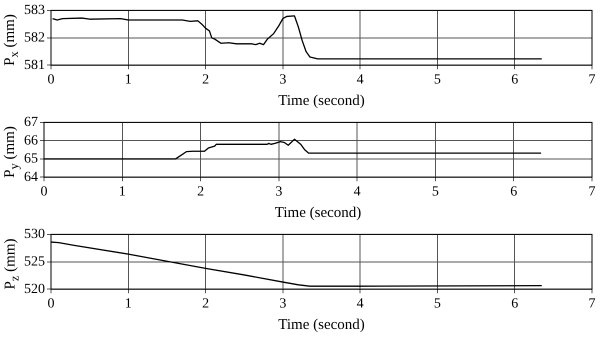 The image size is (600, 337). What do you see at coordinates (31, 122) in the screenshot?
I see `y-tick-label: 67` at bounding box center [31, 122].